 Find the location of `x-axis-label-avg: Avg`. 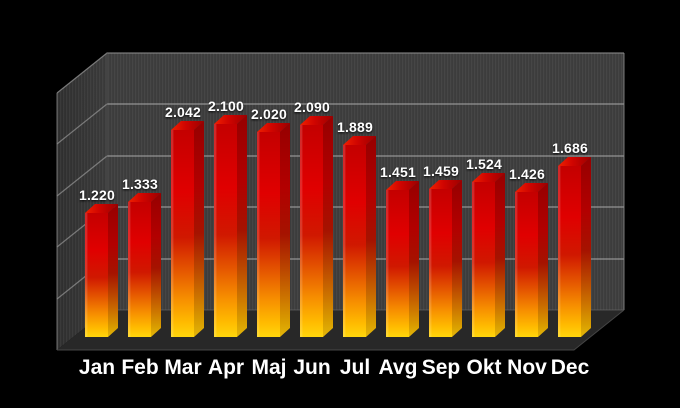

x-axis-label-avg: Avg is located at coordinates (398, 367).